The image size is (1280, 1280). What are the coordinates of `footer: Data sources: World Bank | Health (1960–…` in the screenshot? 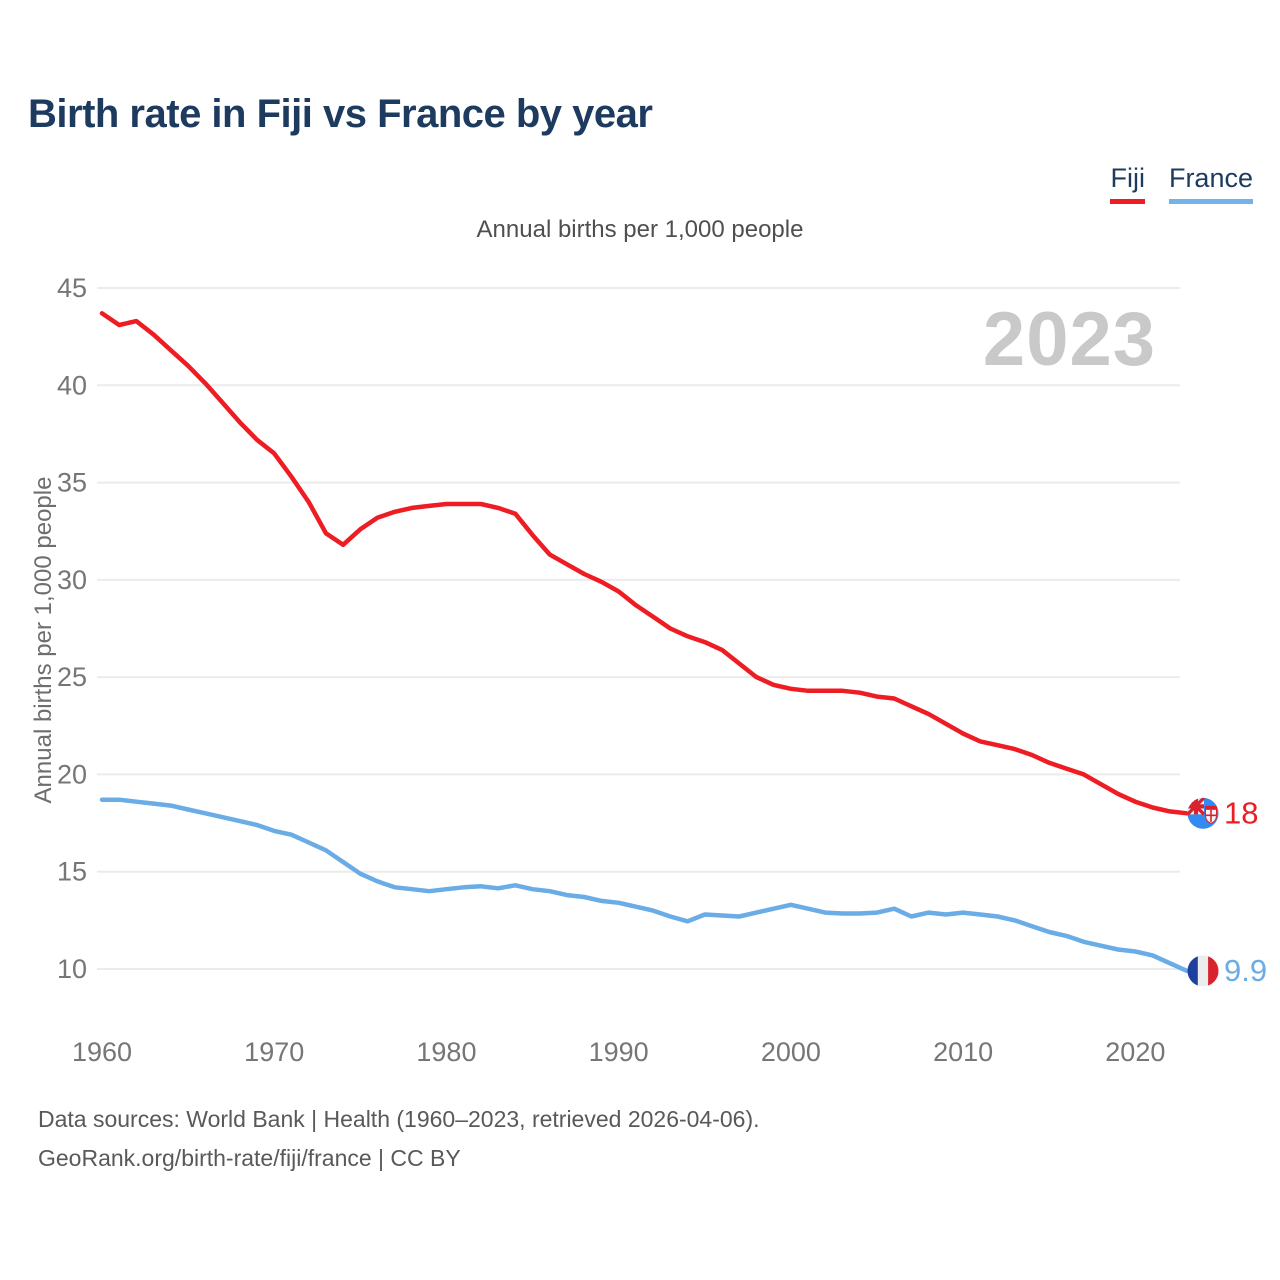 It's located at (399, 1139).